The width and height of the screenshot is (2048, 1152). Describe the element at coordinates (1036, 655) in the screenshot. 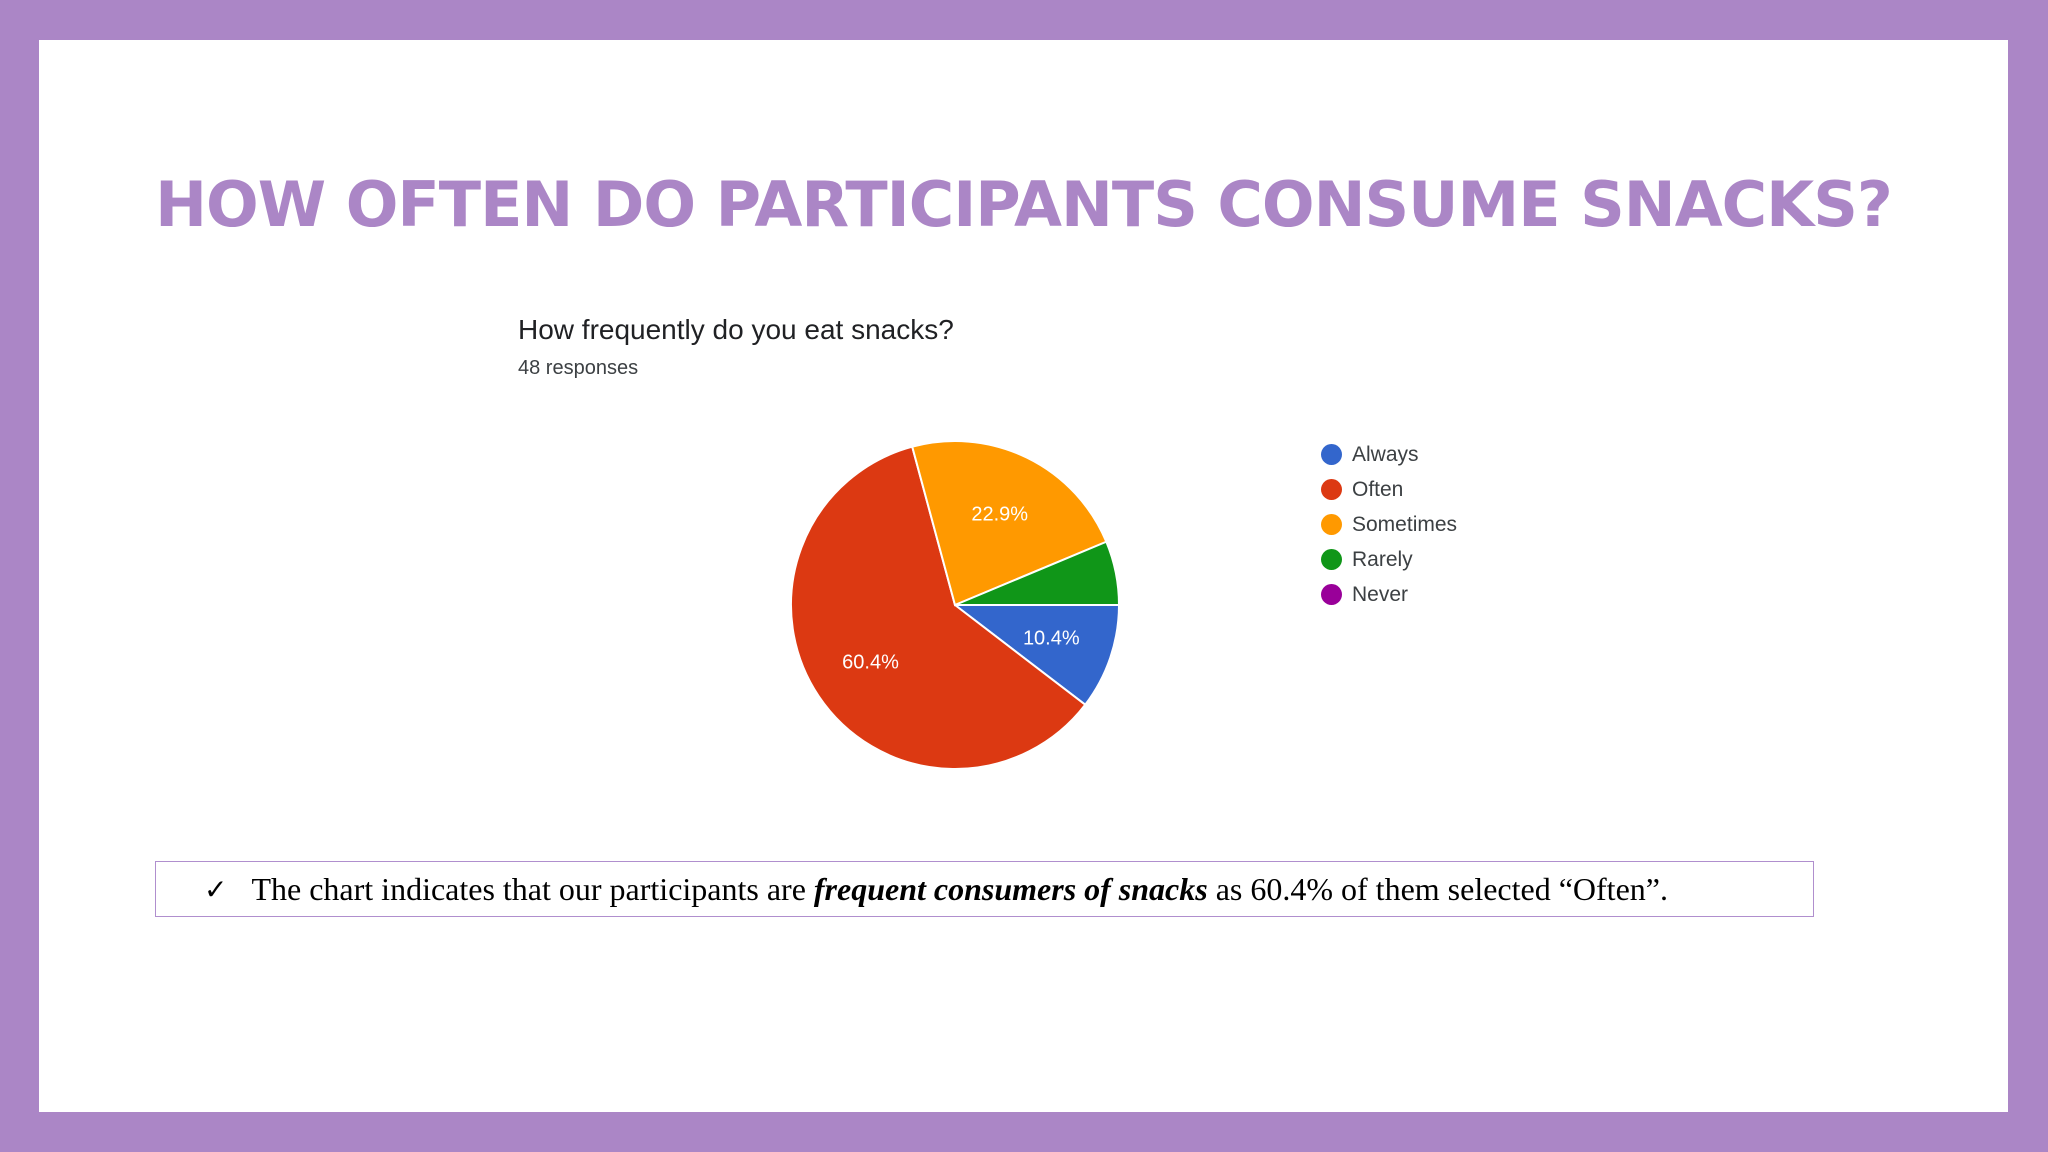

I see `pie-slice-always` at that location.